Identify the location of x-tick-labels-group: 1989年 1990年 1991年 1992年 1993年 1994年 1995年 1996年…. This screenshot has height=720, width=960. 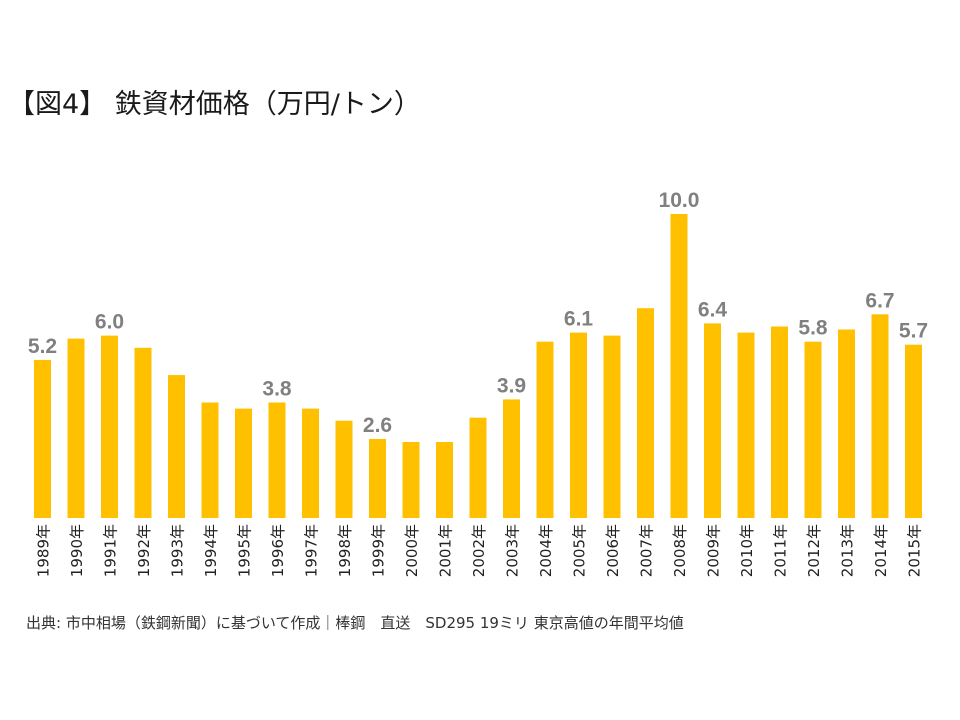
(479, 550).